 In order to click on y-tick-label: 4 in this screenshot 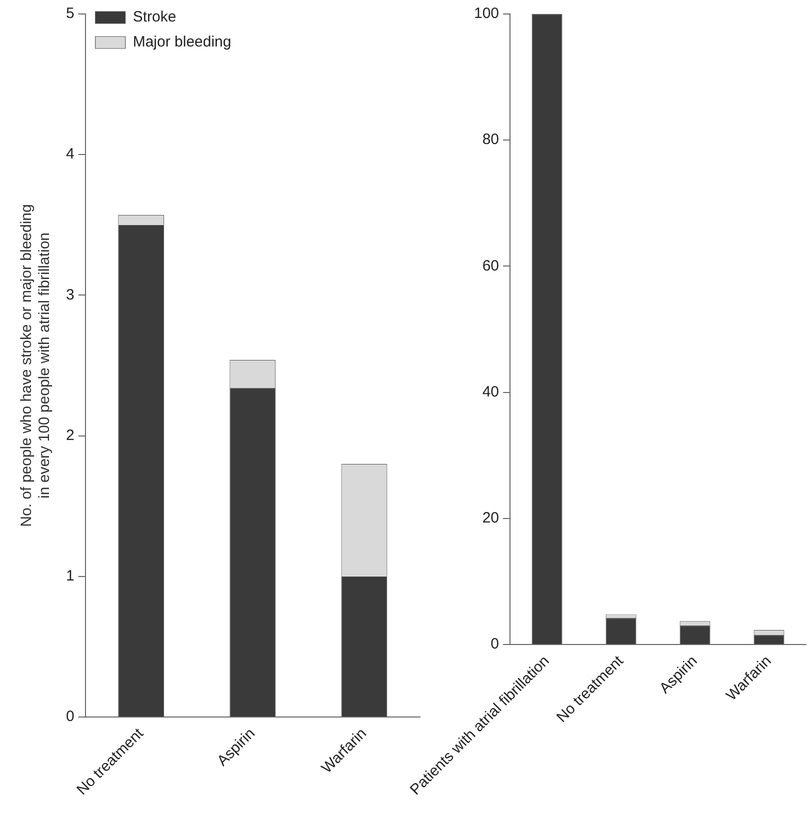, I will do `click(70, 154)`.